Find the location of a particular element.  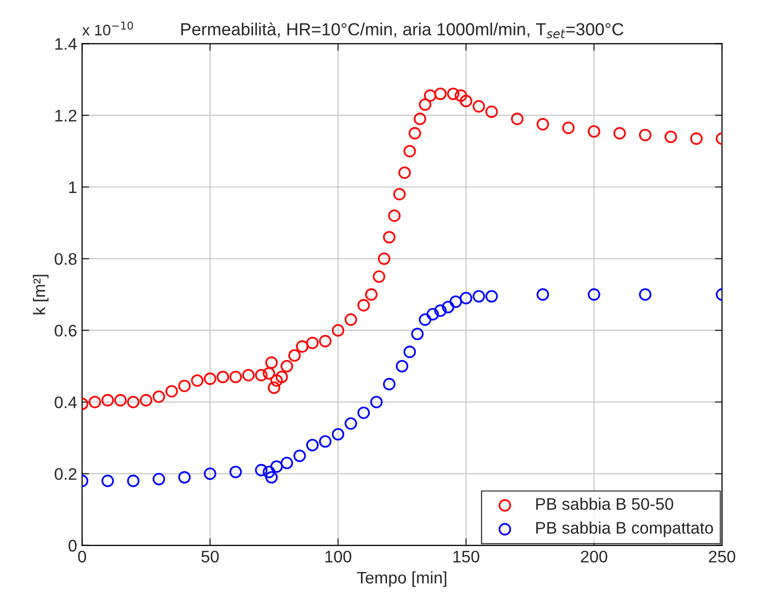

y-tick-label: 0.2 is located at coordinates (65, 474).